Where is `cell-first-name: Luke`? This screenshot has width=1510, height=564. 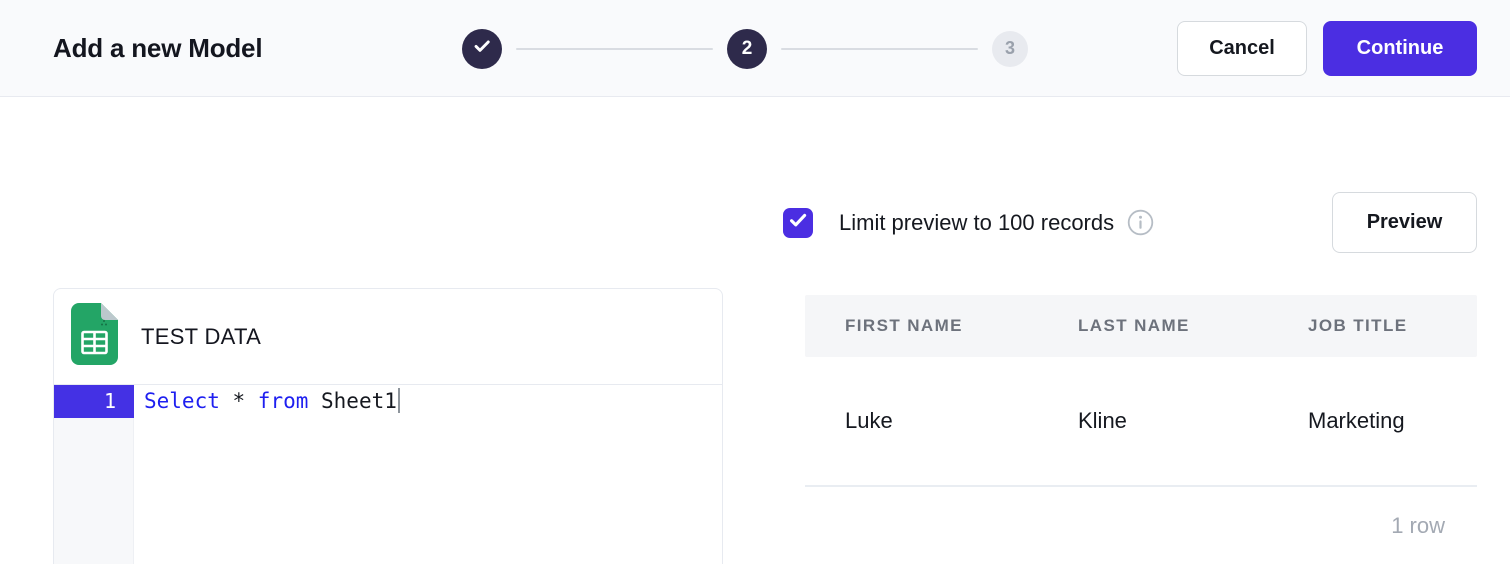 cell-first-name: Luke is located at coordinates (869, 420).